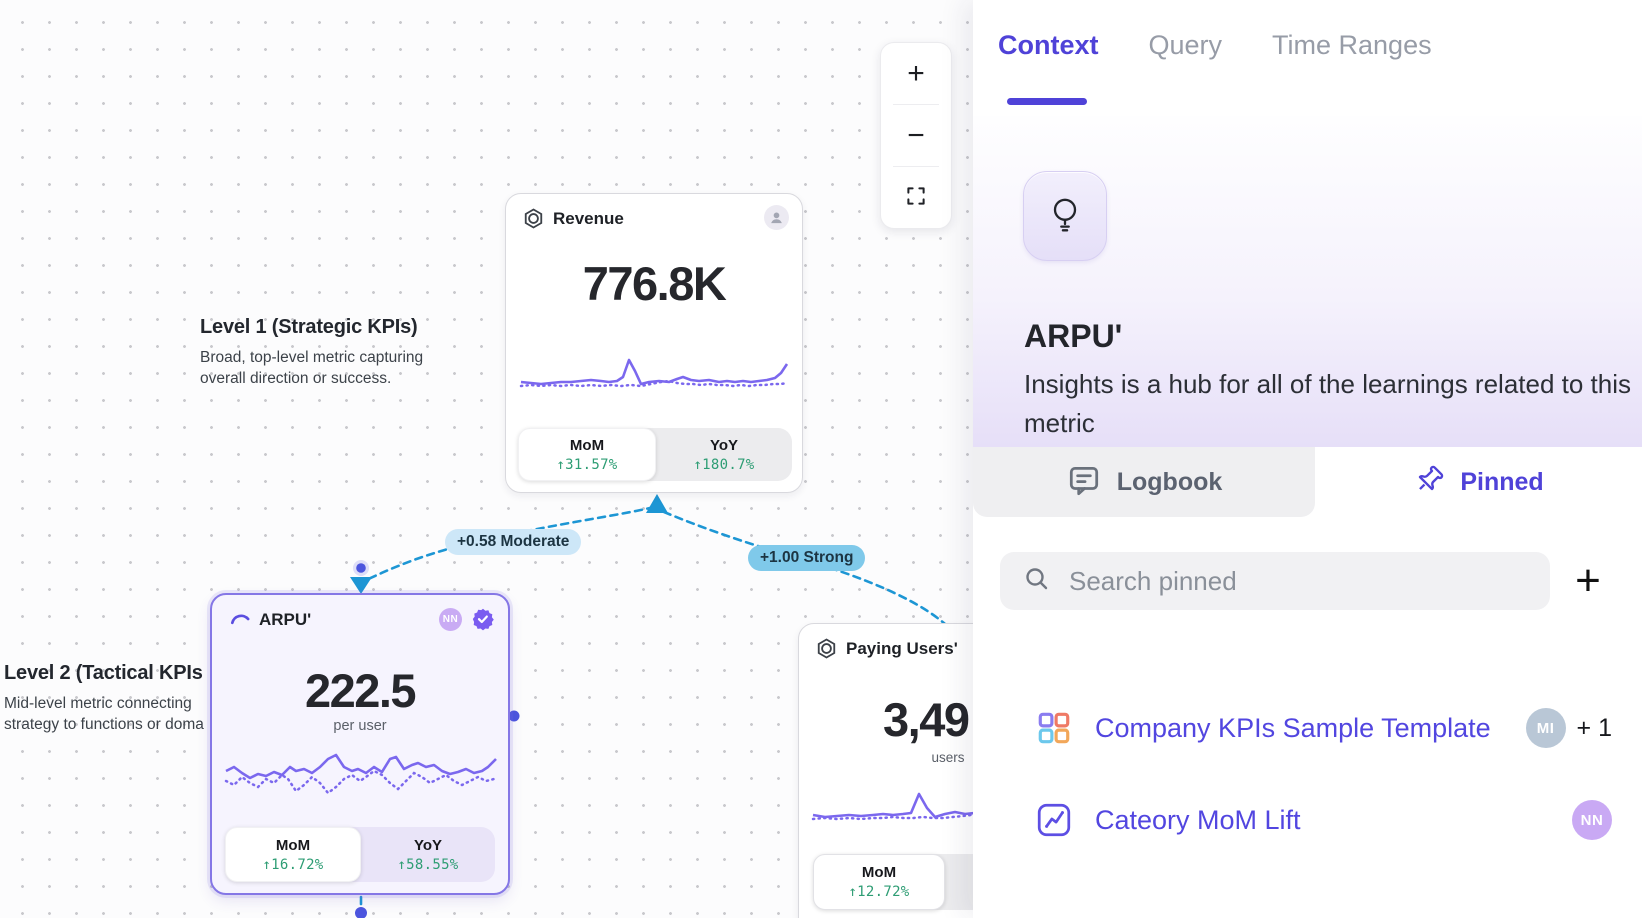 This screenshot has width=1642, height=918. Describe the element at coordinates (1502, 481) in the screenshot. I see `pinned-label: Pinned` at that location.